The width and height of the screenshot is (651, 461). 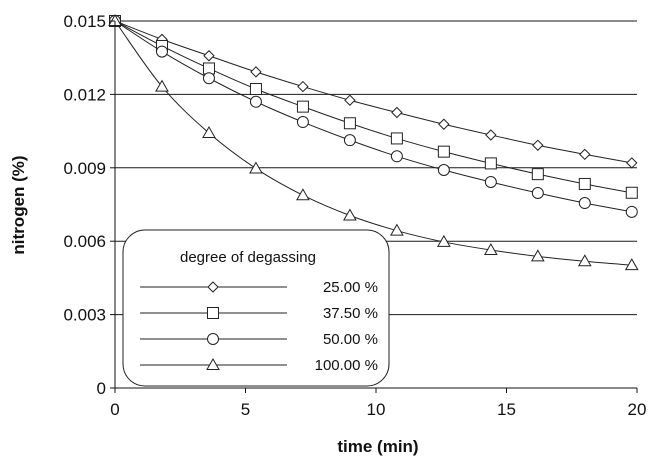 I want to click on legend-entries: 25.00 % 37.50 % 50.00 % 100.00 %, so click(x=259, y=326).